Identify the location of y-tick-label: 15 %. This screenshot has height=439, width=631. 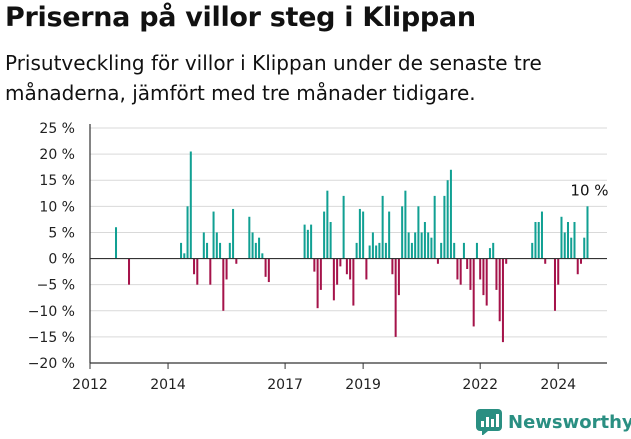
(57, 181).